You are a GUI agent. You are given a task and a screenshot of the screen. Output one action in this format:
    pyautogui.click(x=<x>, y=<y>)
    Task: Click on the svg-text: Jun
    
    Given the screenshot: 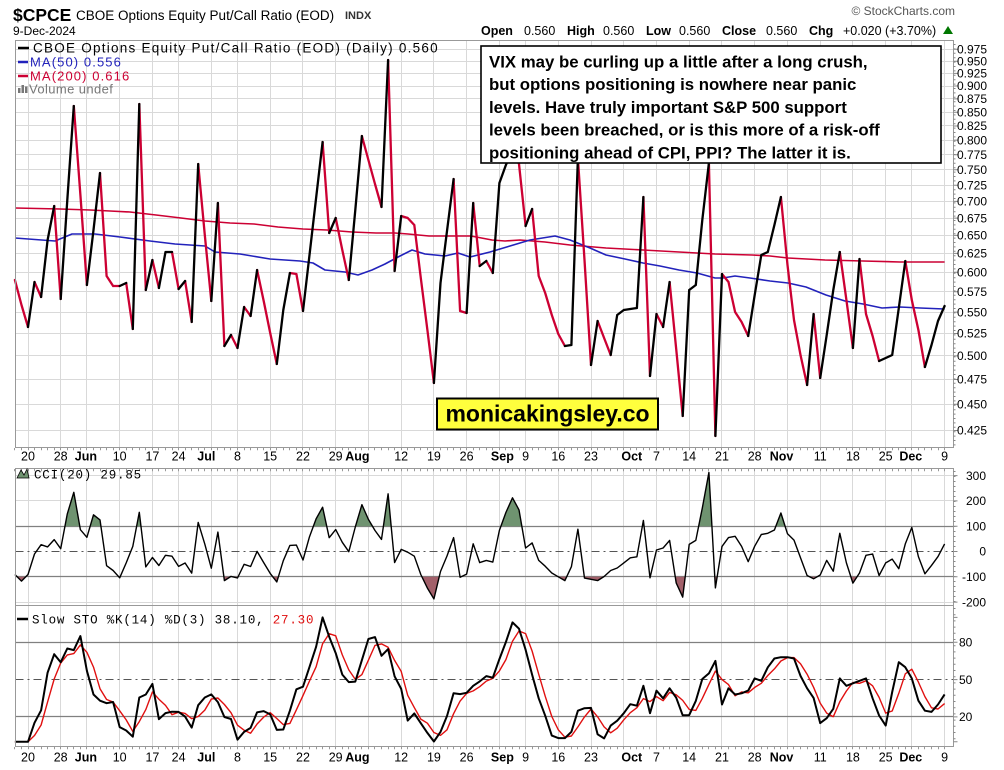 What is the action you would take?
    pyautogui.click(x=86, y=758)
    